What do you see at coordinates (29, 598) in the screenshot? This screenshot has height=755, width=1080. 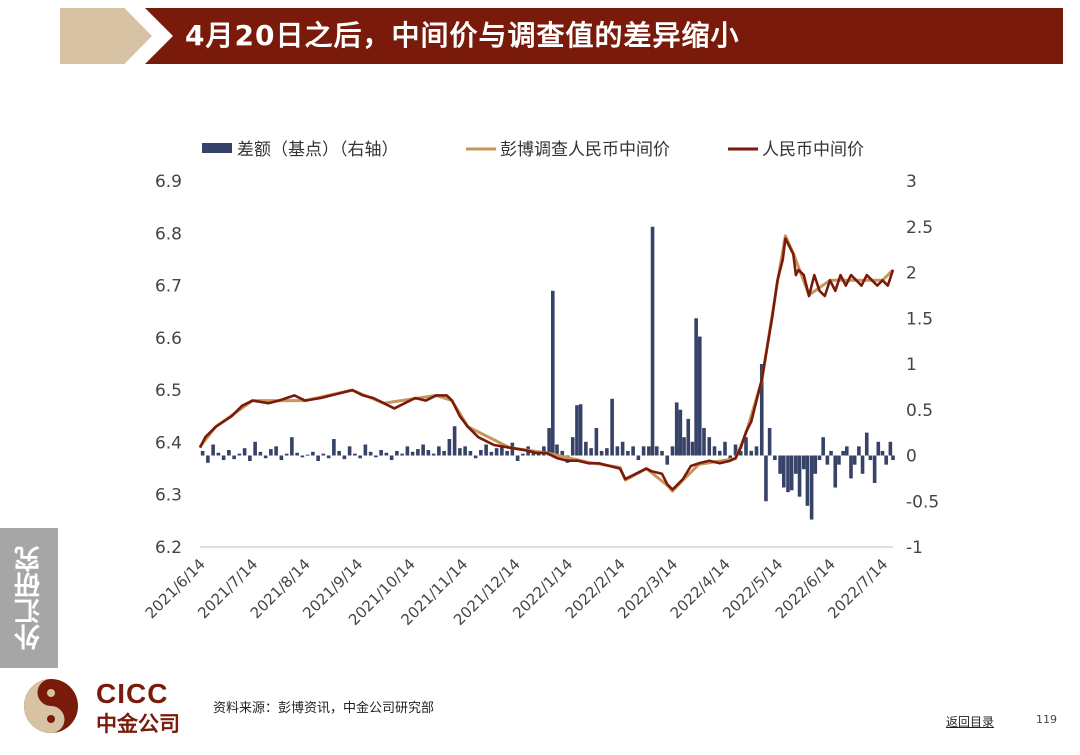 I see `side-tab: 外汇研究` at bounding box center [29, 598].